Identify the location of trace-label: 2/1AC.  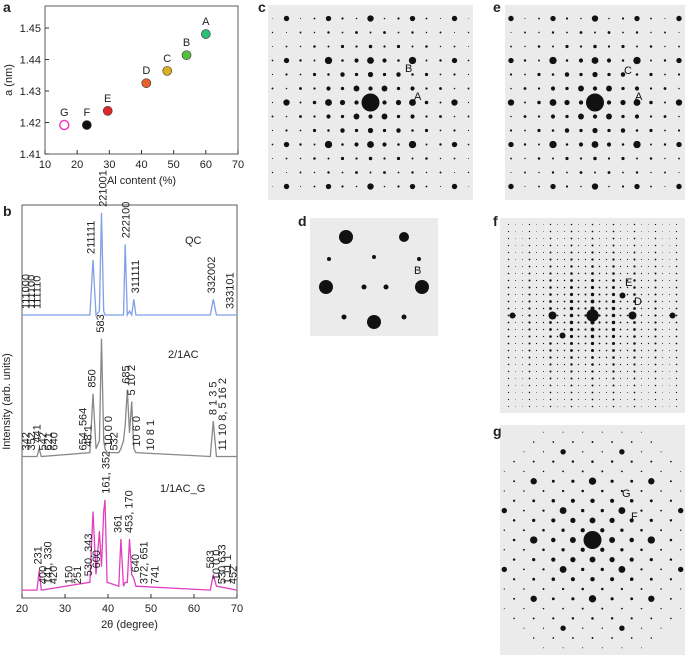
(183, 355).